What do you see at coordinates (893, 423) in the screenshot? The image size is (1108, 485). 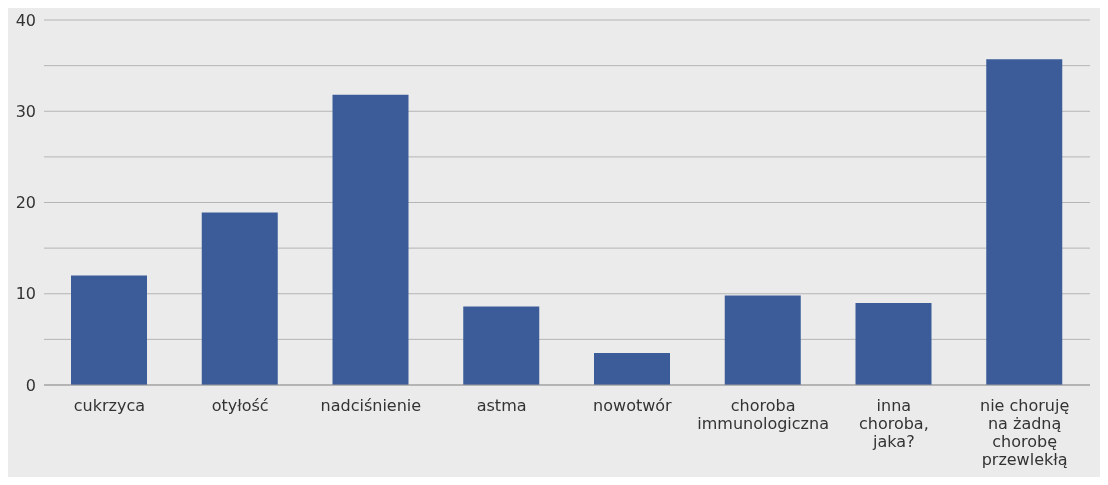 I see `x-tick-label: inna choroba, jaka?` at bounding box center [893, 423].